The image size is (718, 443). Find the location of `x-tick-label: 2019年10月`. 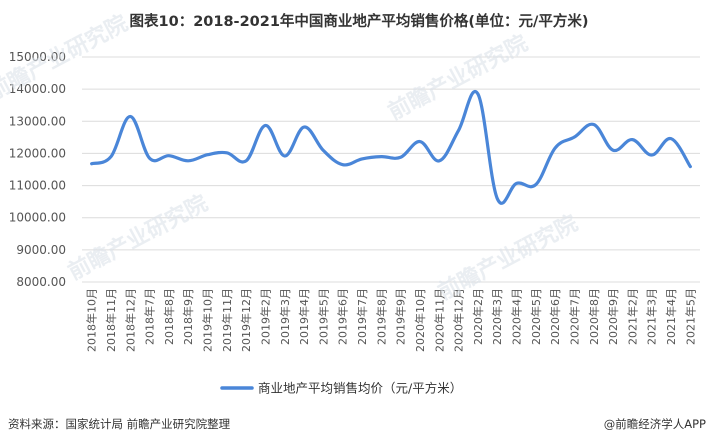

x-tick-label: 2019年10月 is located at coordinates (208, 320).